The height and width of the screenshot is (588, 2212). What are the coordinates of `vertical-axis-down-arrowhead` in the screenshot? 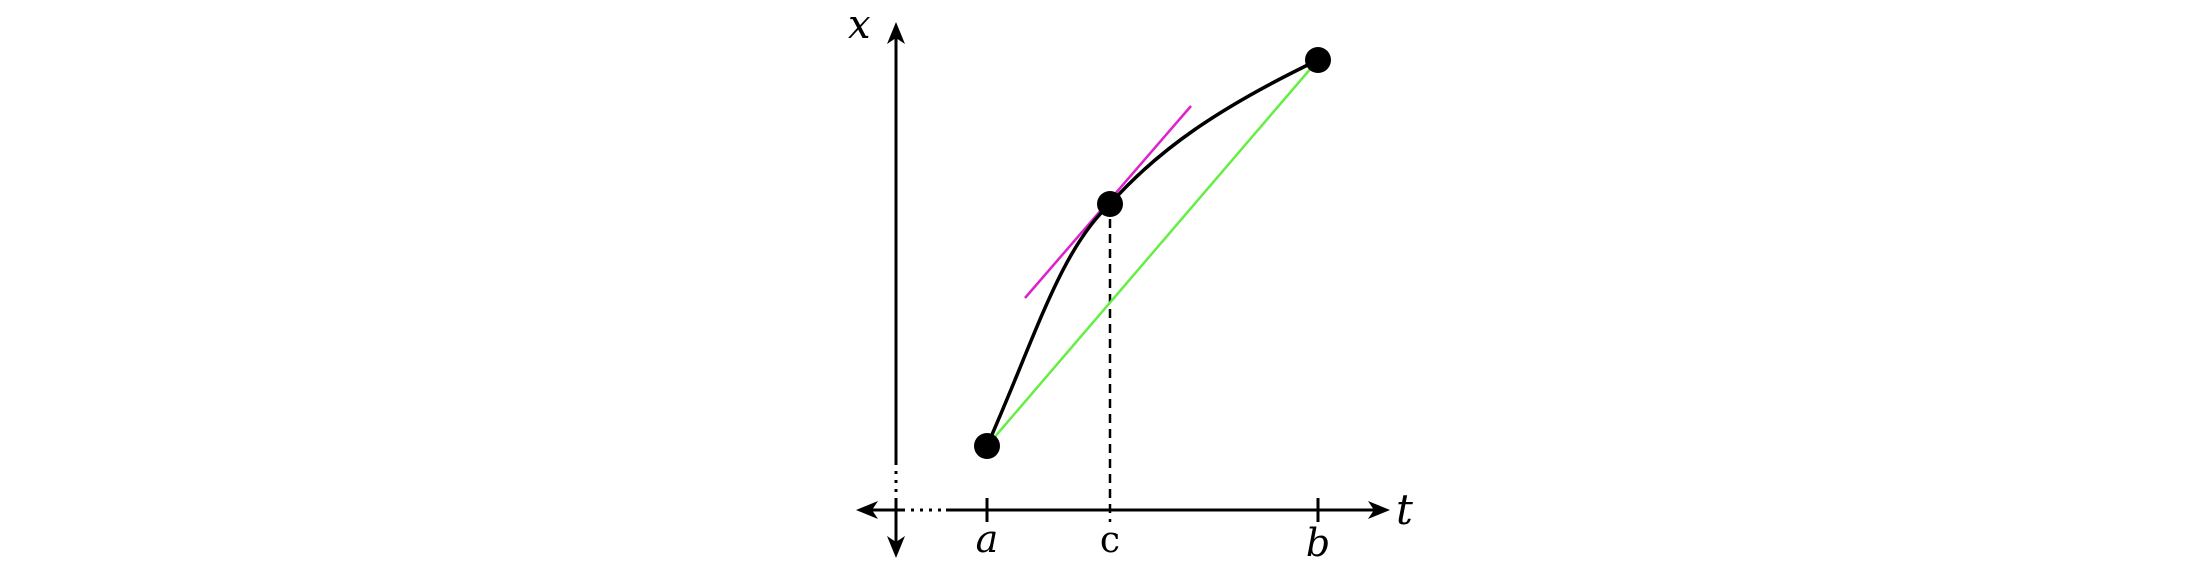 It's located at (896, 547).